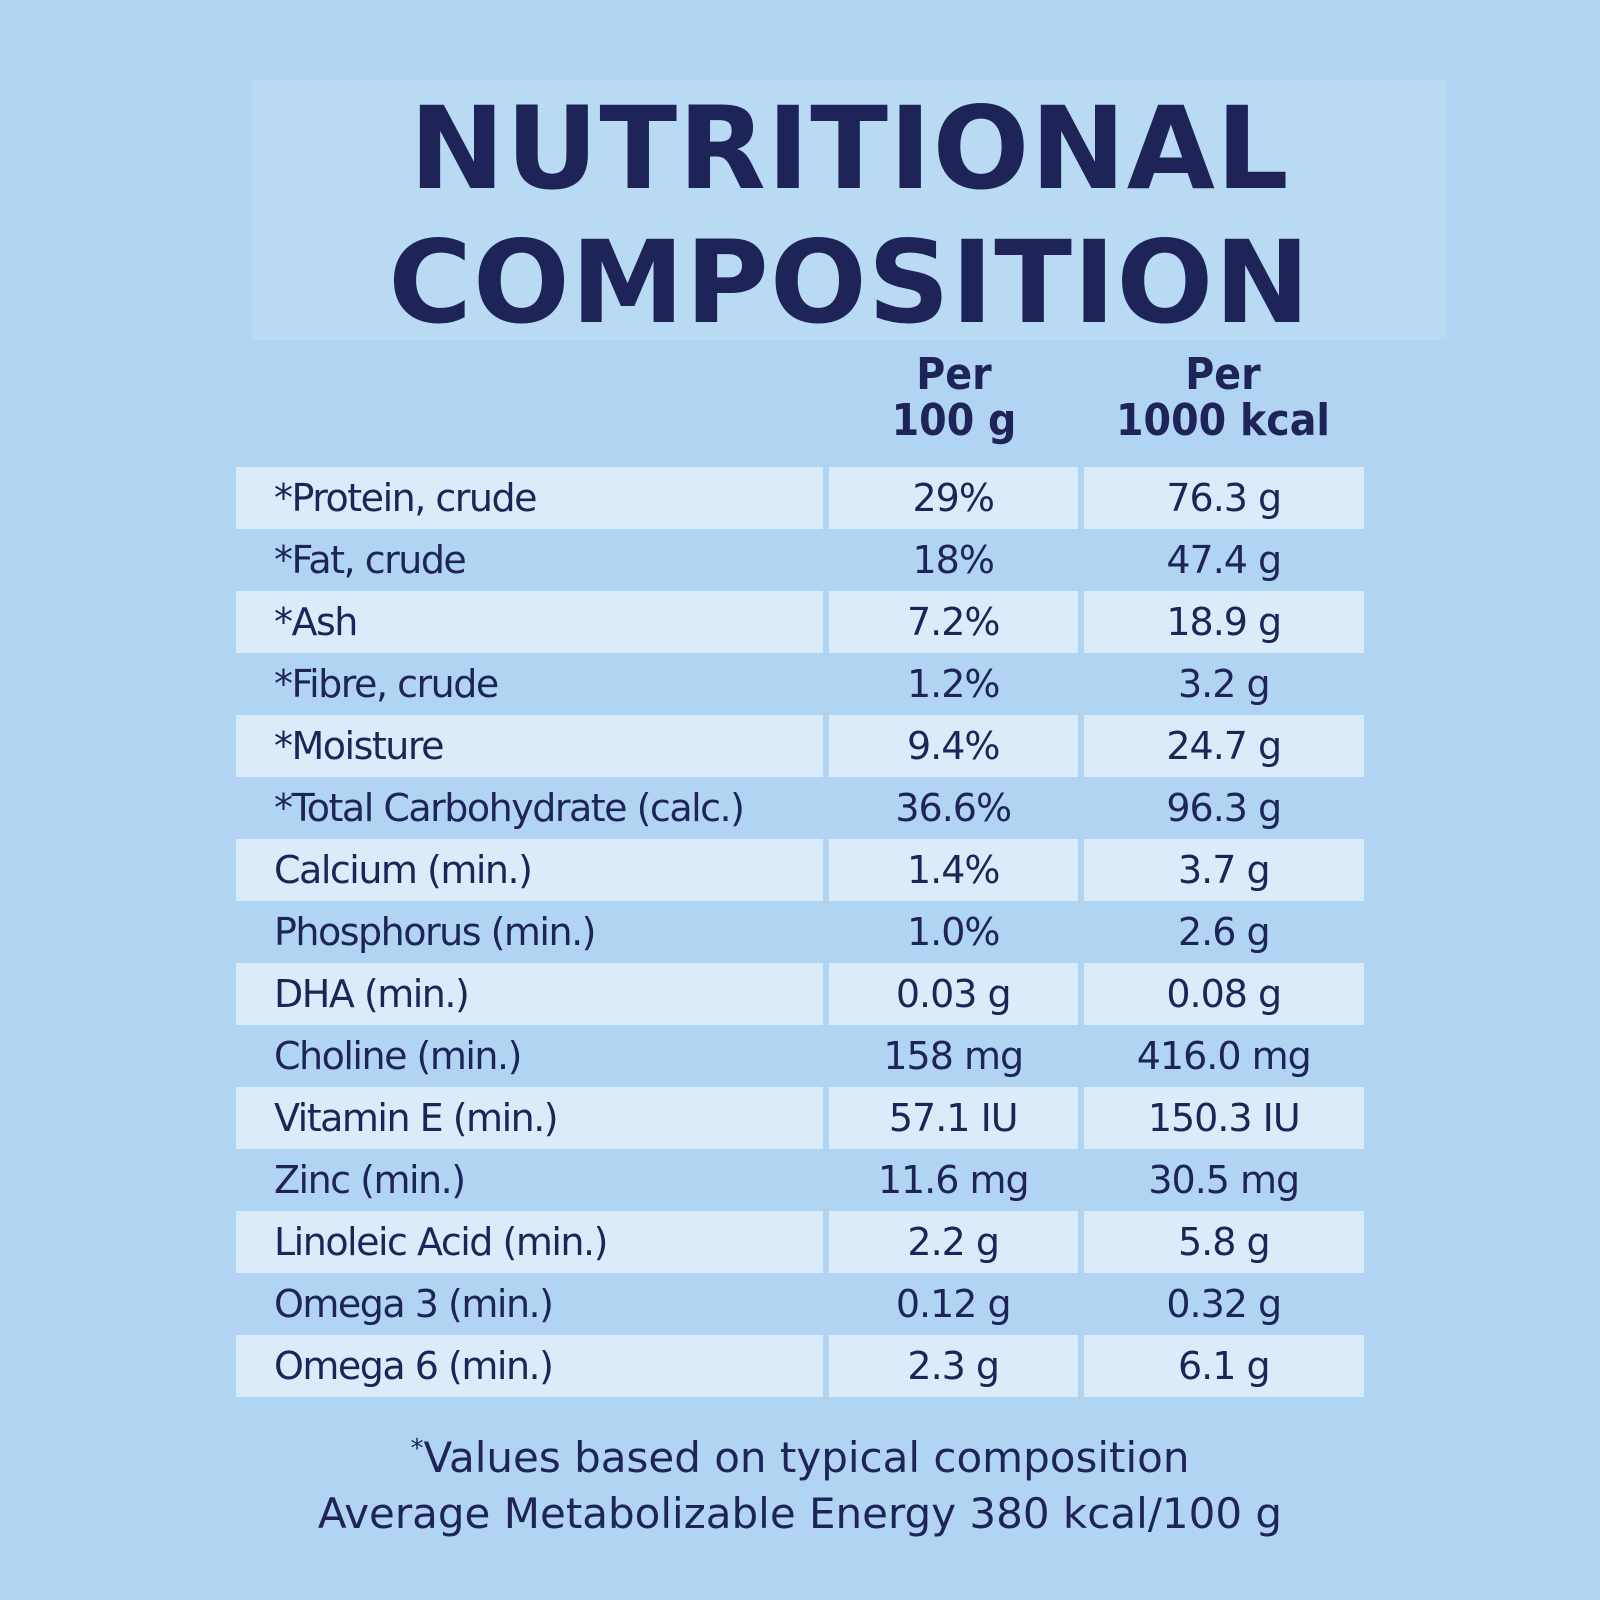  What do you see at coordinates (1224, 1180) in the screenshot?
I see `per-1000kcal-value-cell: 30.5 mg` at bounding box center [1224, 1180].